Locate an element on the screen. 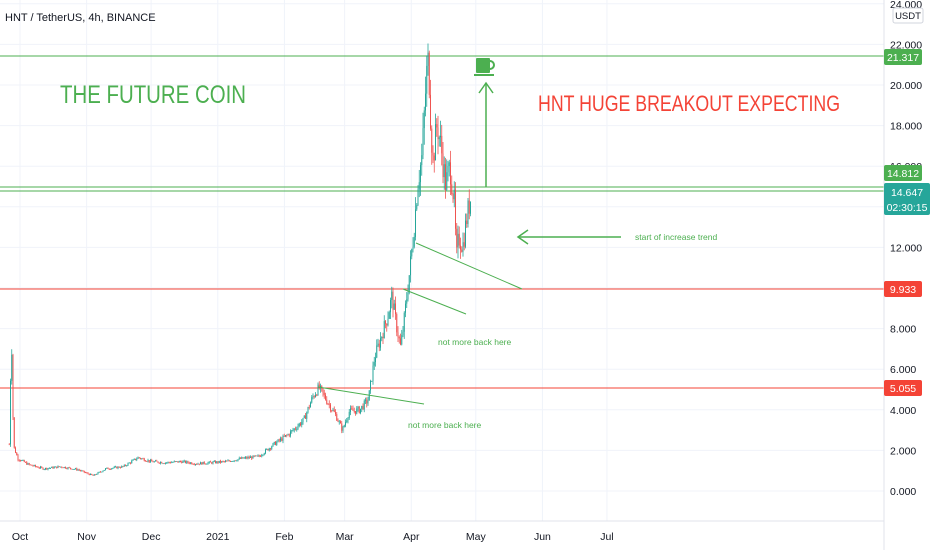 This screenshot has width=932, height=550. not-back-note-upper: not more back here is located at coordinates (475, 342).